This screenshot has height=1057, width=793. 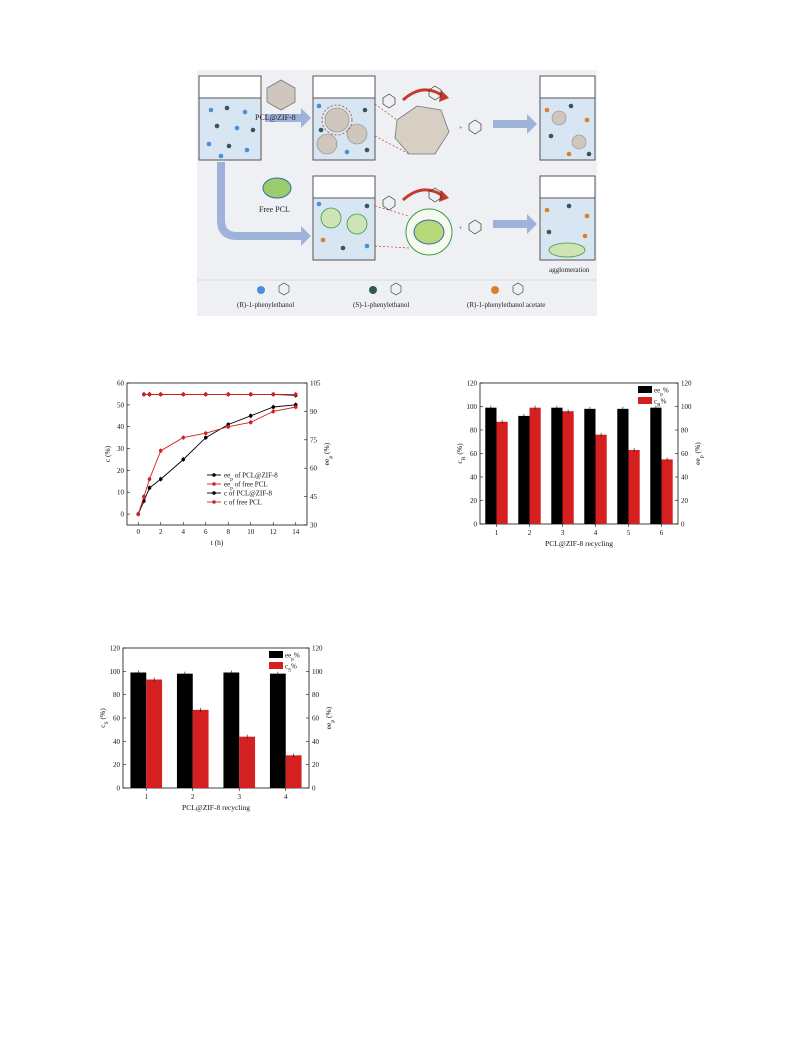 I want to click on legend-label-acetate: (R)-1-phenylethanol acetate, so click(x=506, y=305).